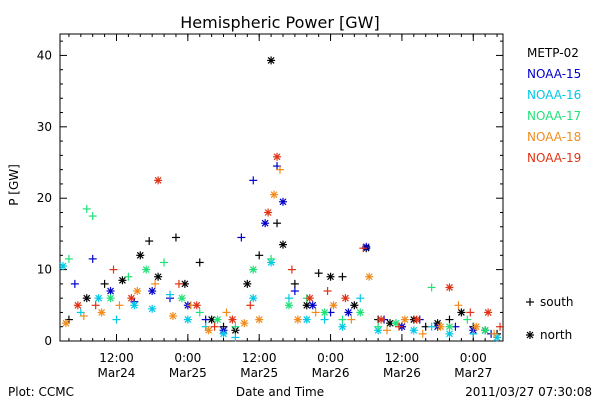 This screenshot has width=600, height=400. I want to click on y-tick-label: 20, so click(44, 198).